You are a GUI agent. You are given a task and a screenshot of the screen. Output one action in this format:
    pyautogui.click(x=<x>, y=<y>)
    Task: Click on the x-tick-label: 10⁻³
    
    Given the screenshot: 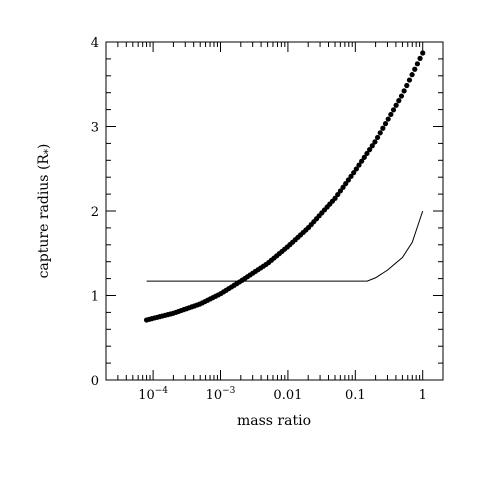 What is the action you would take?
    pyautogui.click(x=221, y=394)
    